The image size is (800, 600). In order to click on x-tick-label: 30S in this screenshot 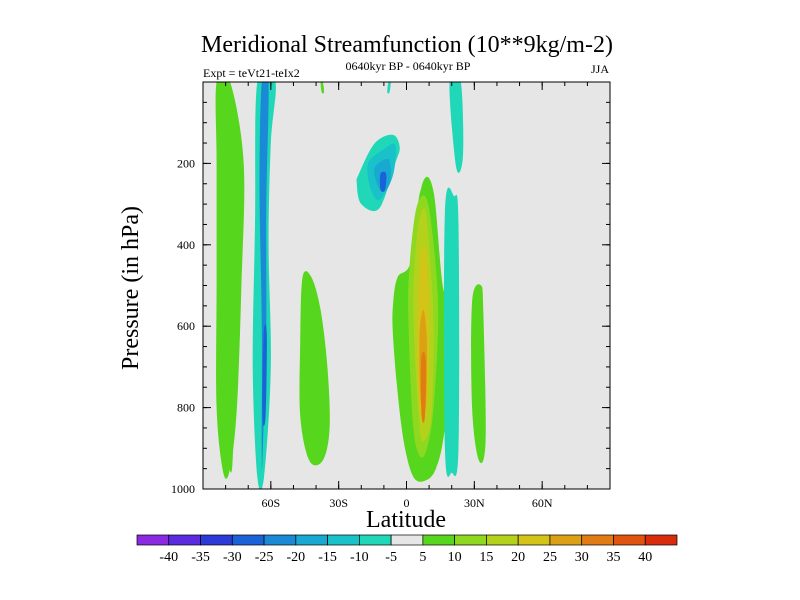, I will do `click(338, 503)`.